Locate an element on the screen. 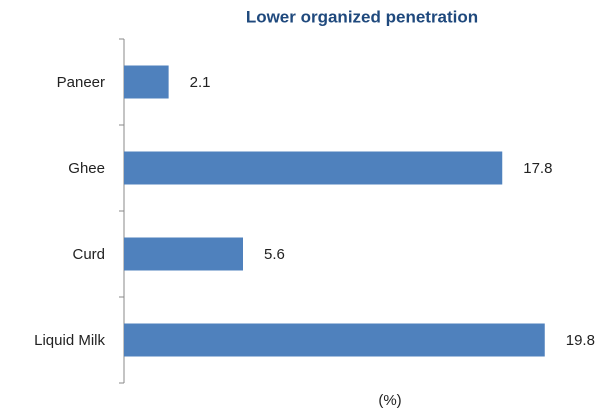  x-axis-label: (%) is located at coordinates (389, 400).